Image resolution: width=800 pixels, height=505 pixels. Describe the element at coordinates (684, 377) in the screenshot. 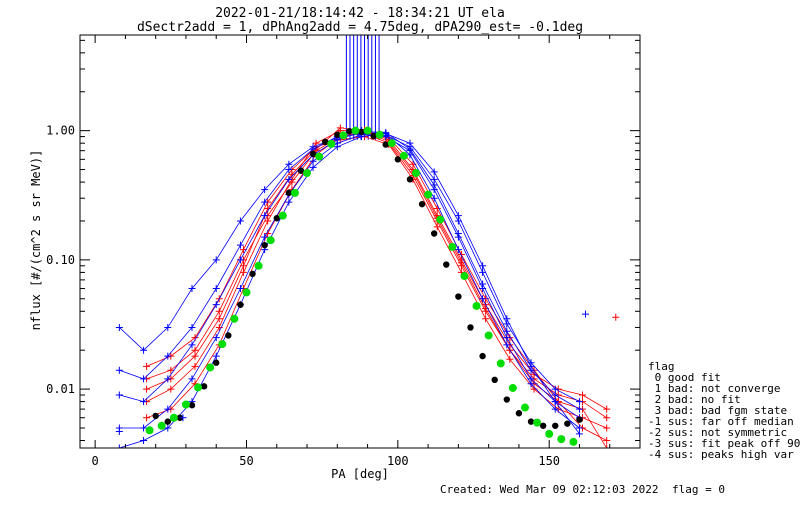

I see `legend-entry: 0 good fit` at that location.